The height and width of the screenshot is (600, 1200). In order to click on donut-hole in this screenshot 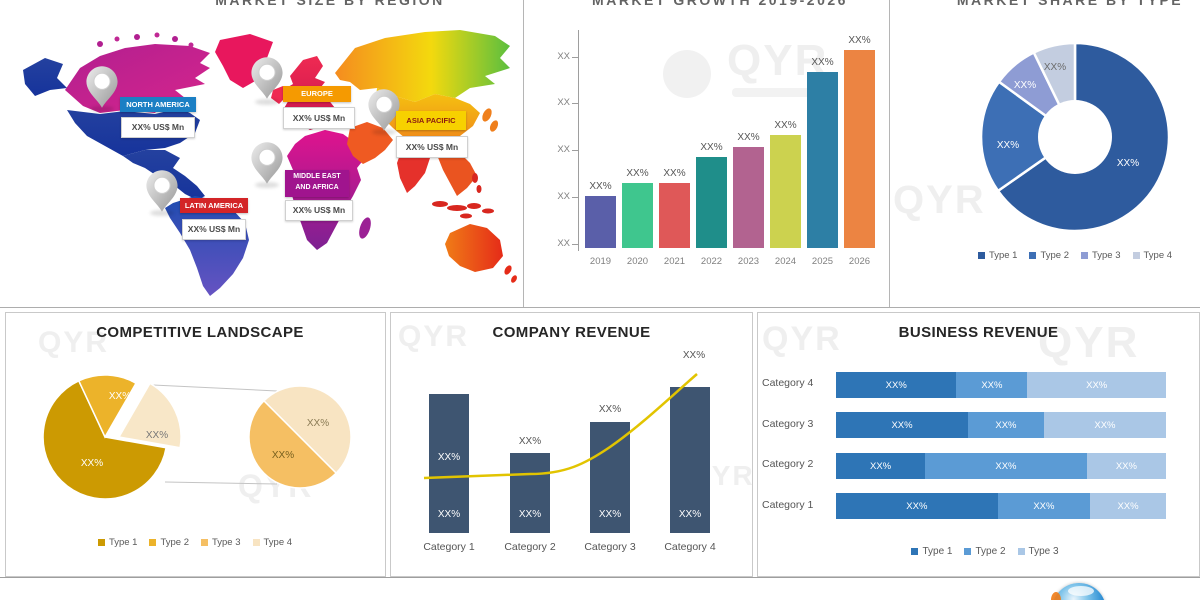, I will do `click(1075, 137)`.